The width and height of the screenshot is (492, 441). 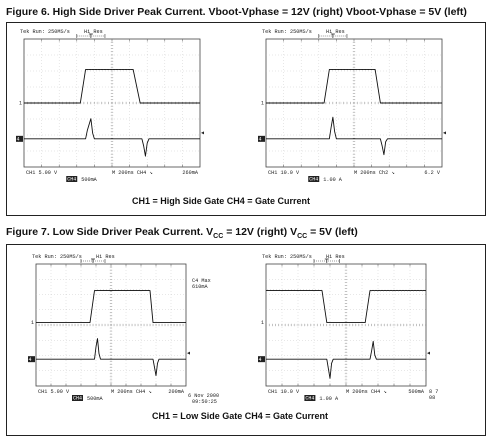 What do you see at coordinates (221, 201) in the screenshot?
I see `figure-6-caption: CH1 = High Side Gate CH4 = Gate Current` at bounding box center [221, 201].